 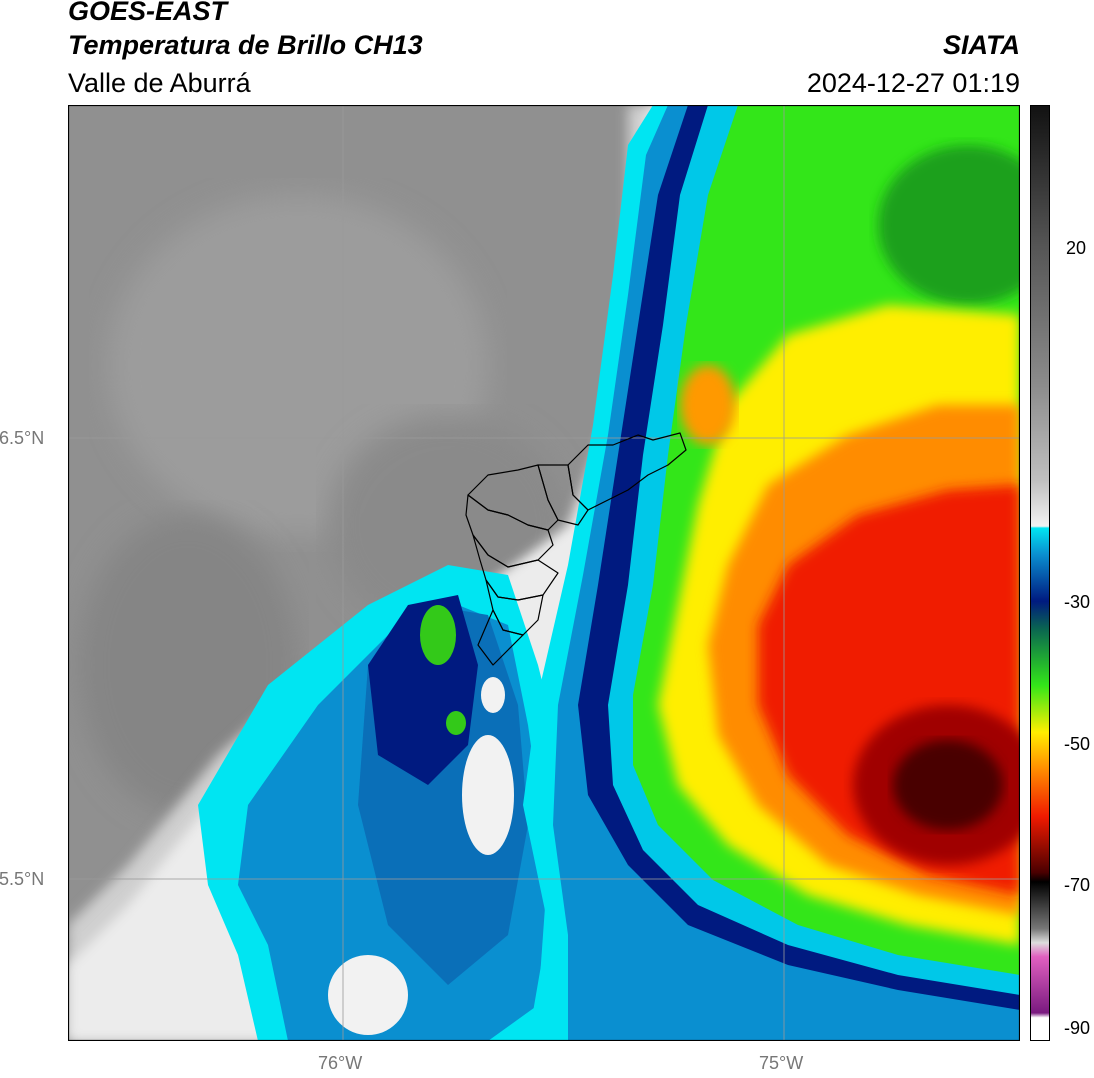 What do you see at coordinates (781, 1063) in the screenshot?
I see `lon-label-75: 75°W` at bounding box center [781, 1063].